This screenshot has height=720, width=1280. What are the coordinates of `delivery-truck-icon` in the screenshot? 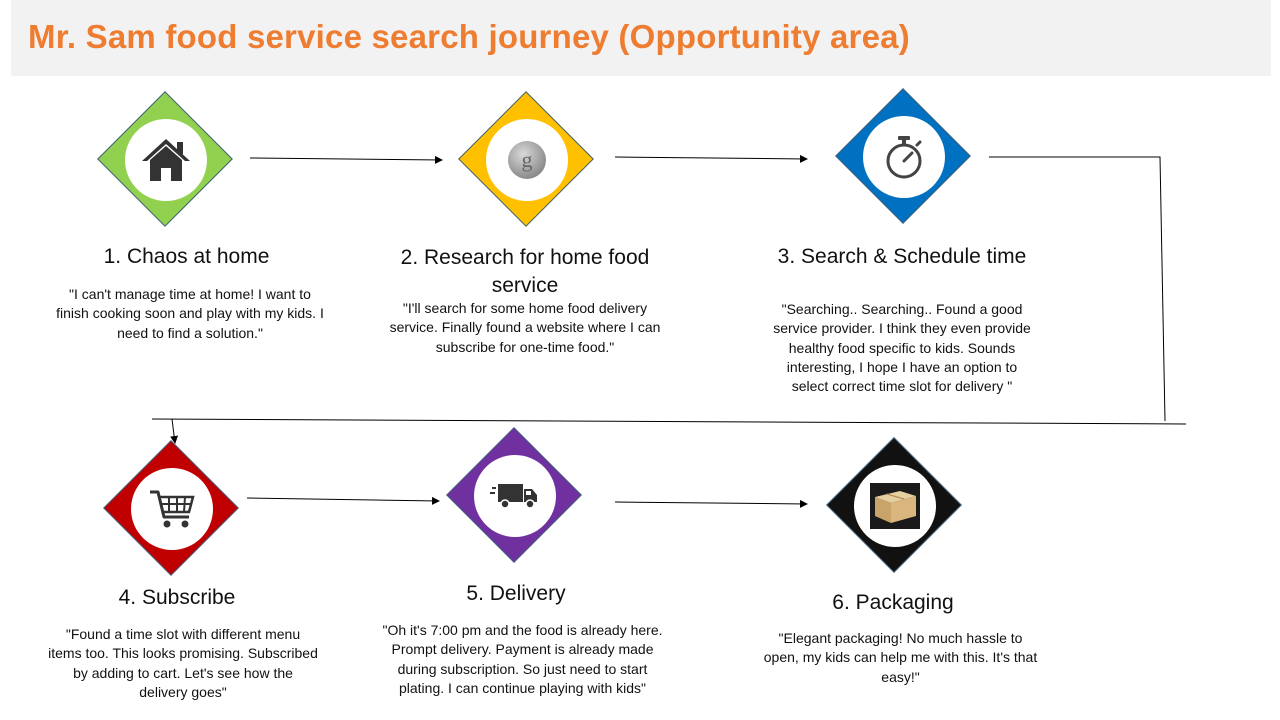 It's located at (513, 496).